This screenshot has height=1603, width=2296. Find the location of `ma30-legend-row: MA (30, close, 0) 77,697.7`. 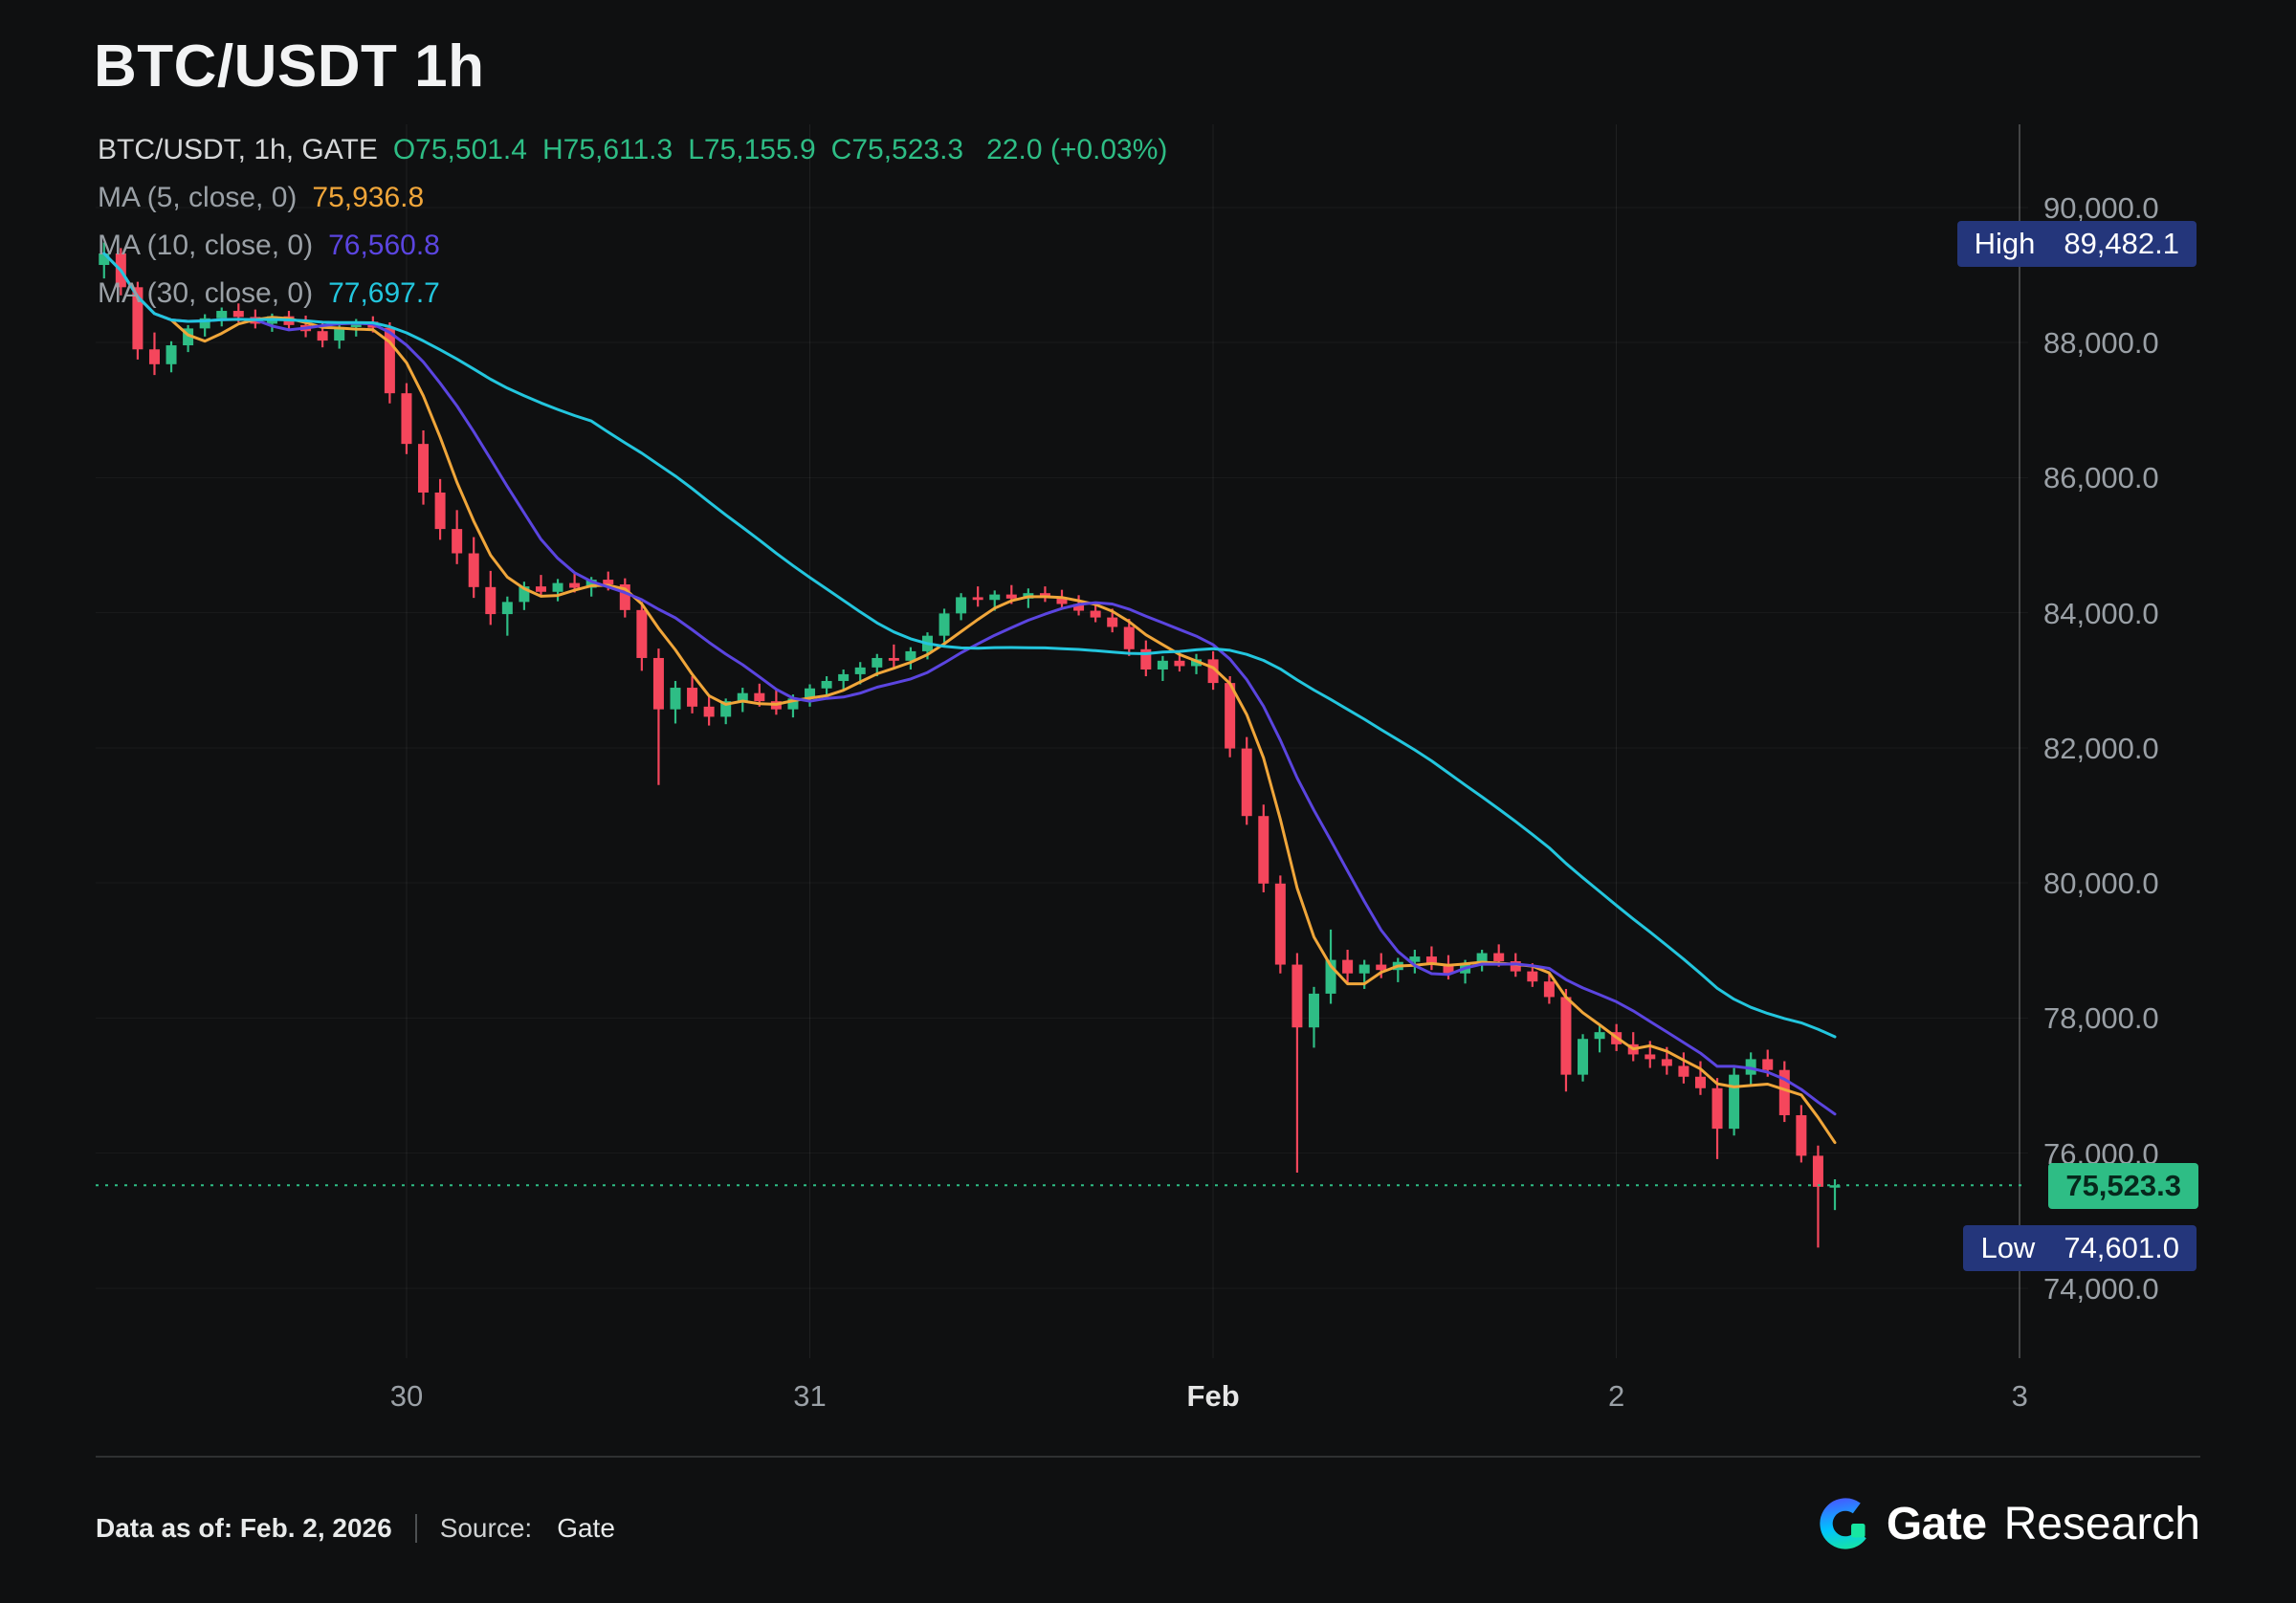

ma30-legend-row: MA (30, close, 0) 77,697.7 is located at coordinates (632, 294).